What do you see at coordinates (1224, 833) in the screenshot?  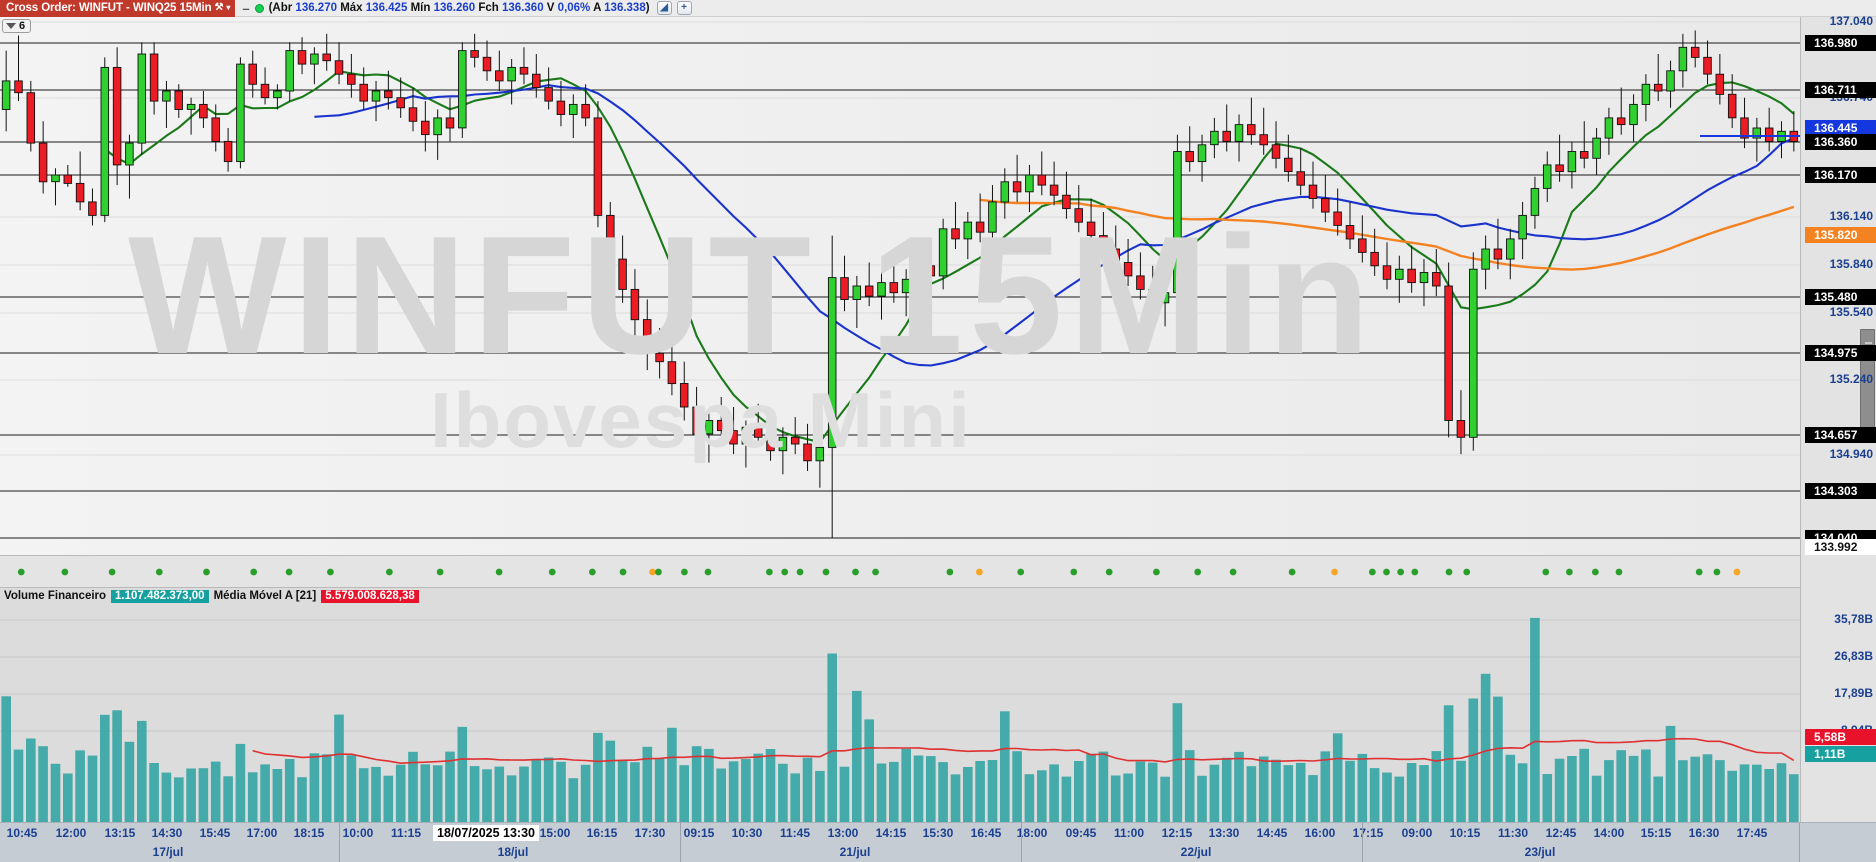 I see `time-axis-label: 13:30` at bounding box center [1224, 833].